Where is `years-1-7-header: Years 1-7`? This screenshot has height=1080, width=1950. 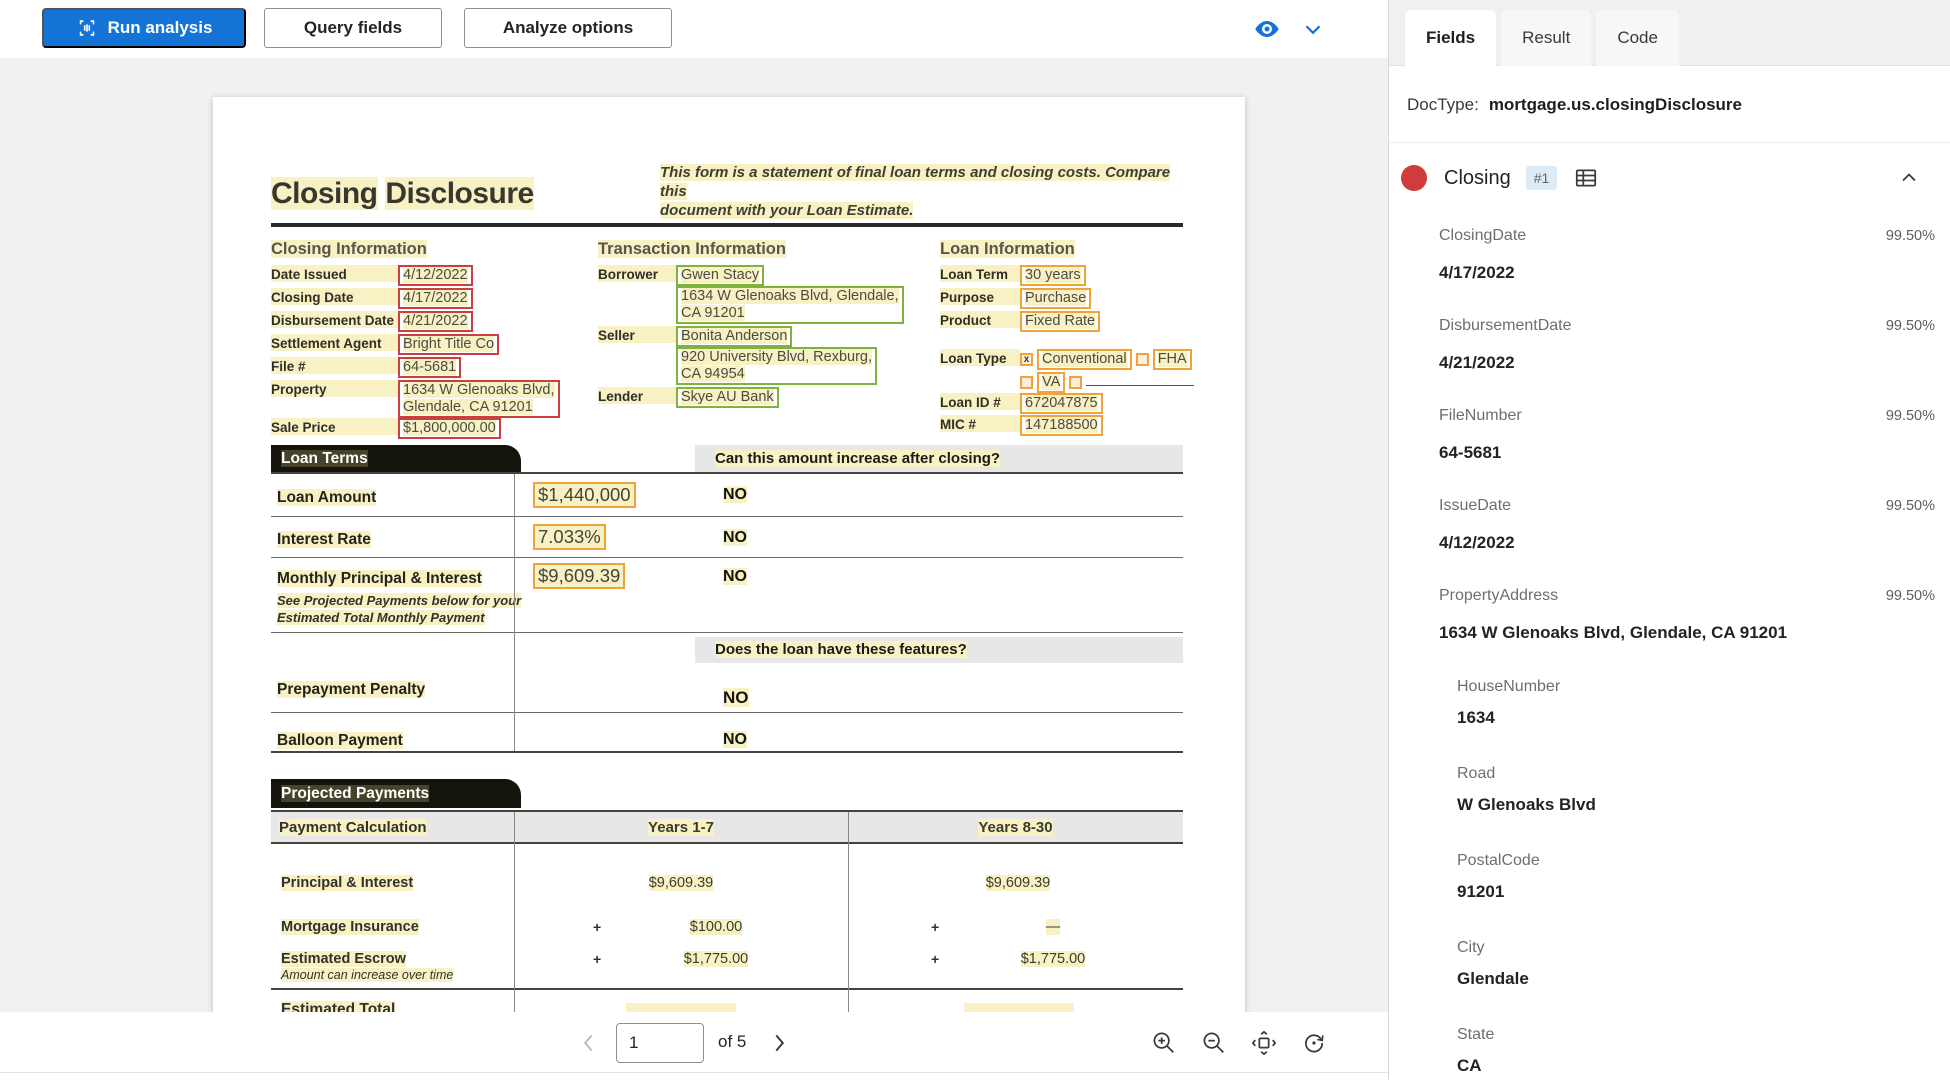
years-1-7-header: Years 1-7 is located at coordinates (681, 827).